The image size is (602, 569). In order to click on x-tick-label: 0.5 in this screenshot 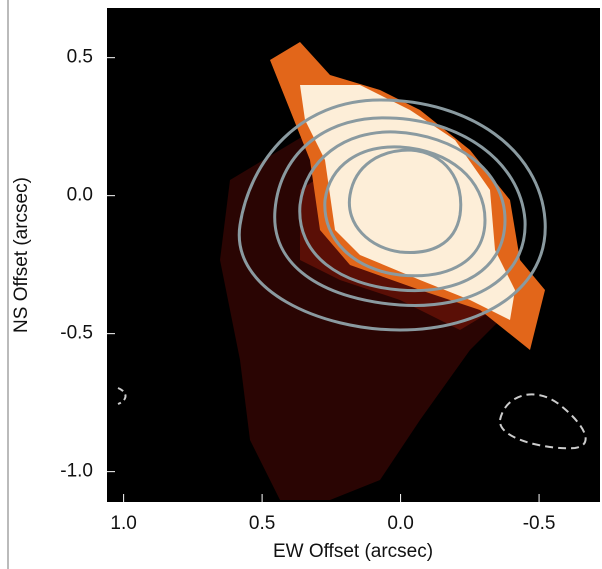, I will do `click(262, 523)`.